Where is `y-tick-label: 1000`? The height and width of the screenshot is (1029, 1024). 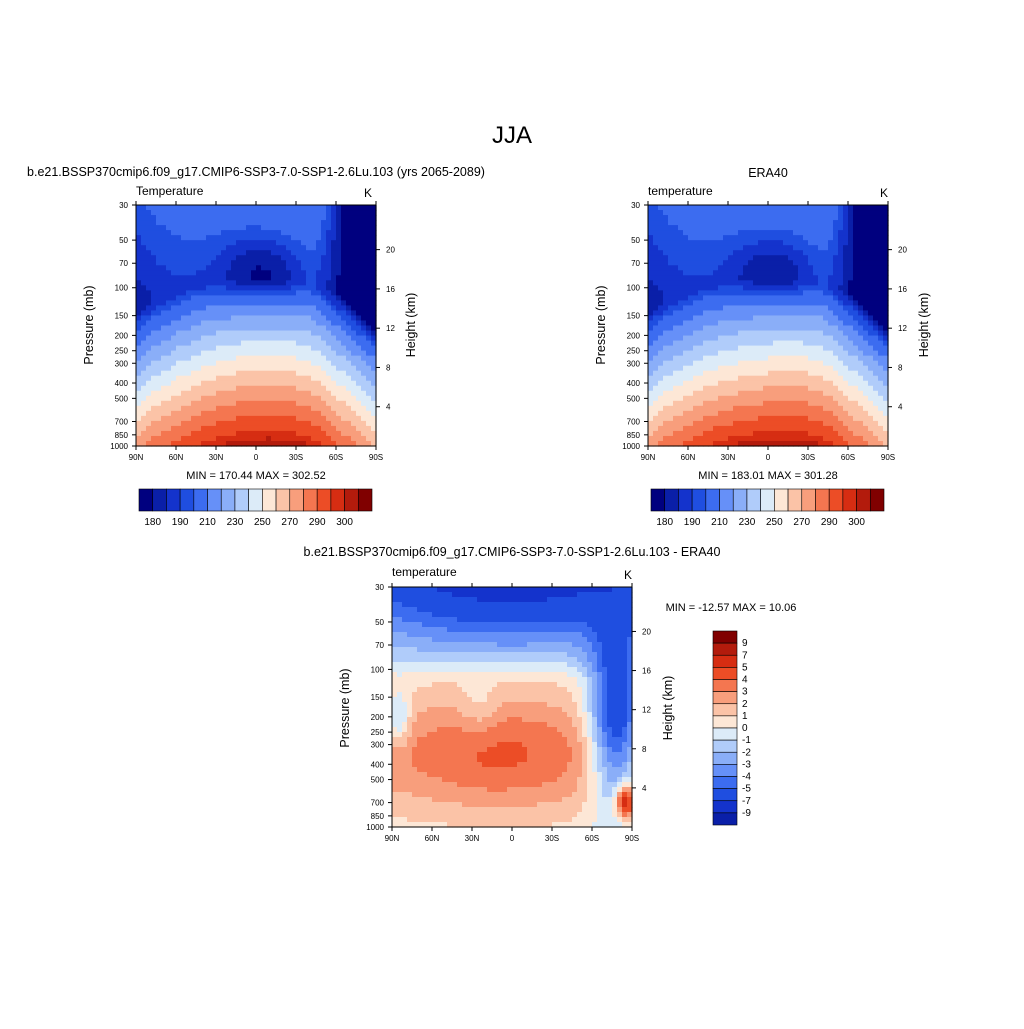 y-tick-label: 1000 is located at coordinates (119, 446).